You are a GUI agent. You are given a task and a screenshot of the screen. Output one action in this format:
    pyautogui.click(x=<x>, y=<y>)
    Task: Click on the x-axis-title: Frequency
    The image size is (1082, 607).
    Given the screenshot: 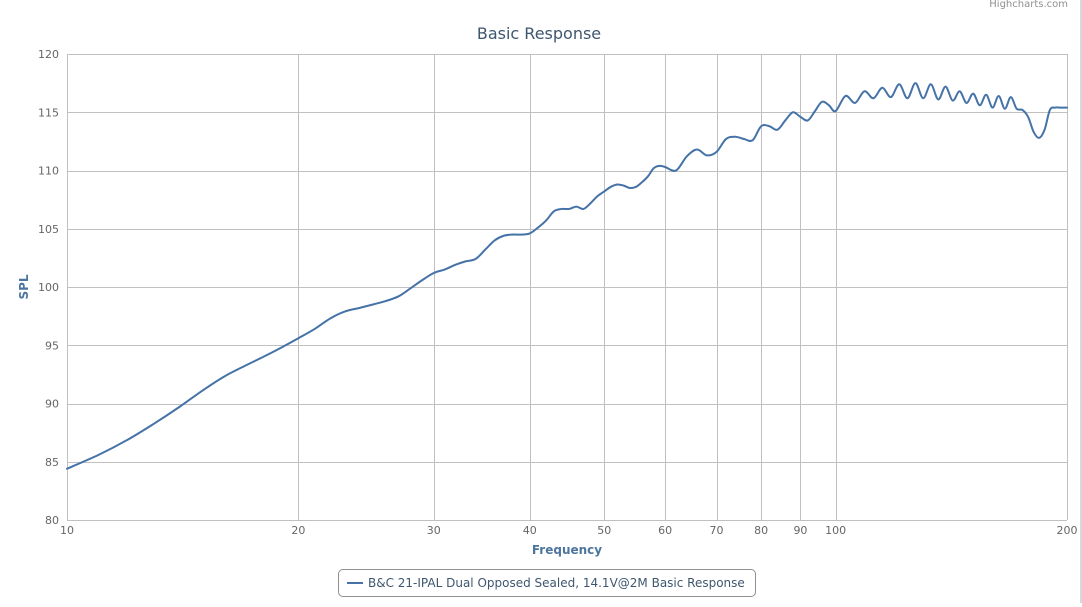 What is the action you would take?
    pyautogui.click(x=567, y=550)
    